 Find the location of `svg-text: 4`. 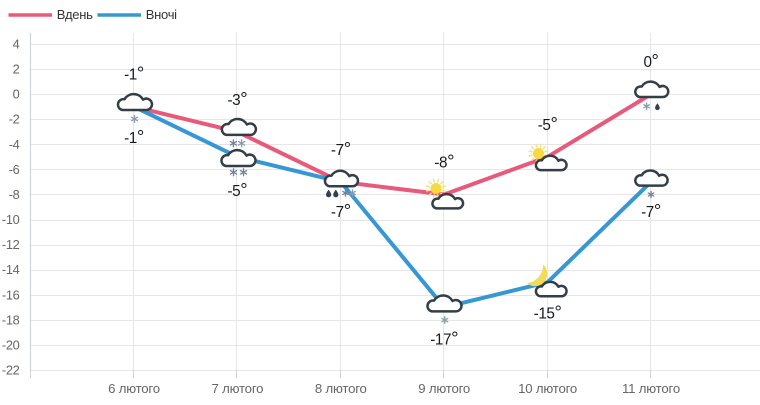

svg-text: 4 is located at coordinates (16, 44).